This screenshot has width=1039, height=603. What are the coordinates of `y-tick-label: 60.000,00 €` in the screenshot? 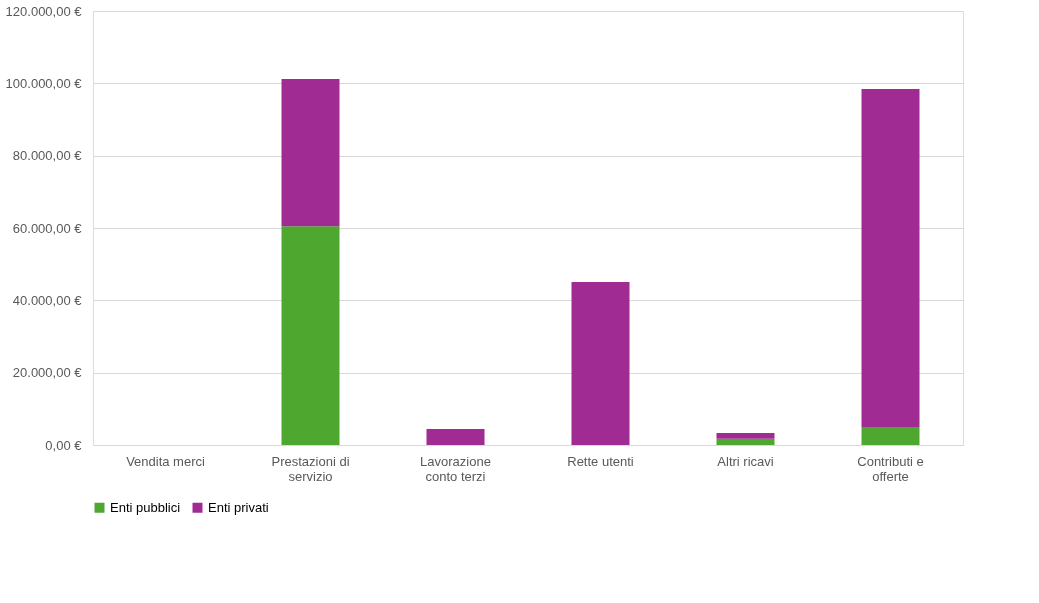 It's located at (47, 228).